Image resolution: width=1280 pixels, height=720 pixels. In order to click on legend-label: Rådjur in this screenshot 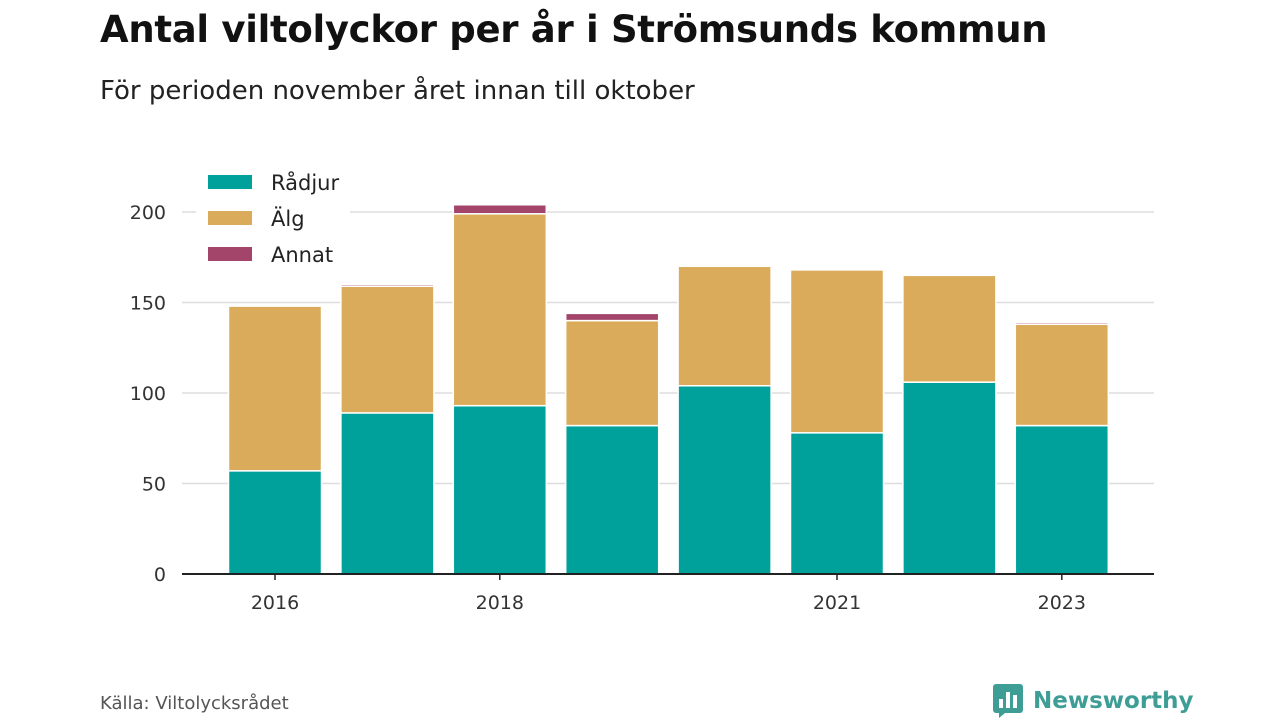, I will do `click(305, 182)`.